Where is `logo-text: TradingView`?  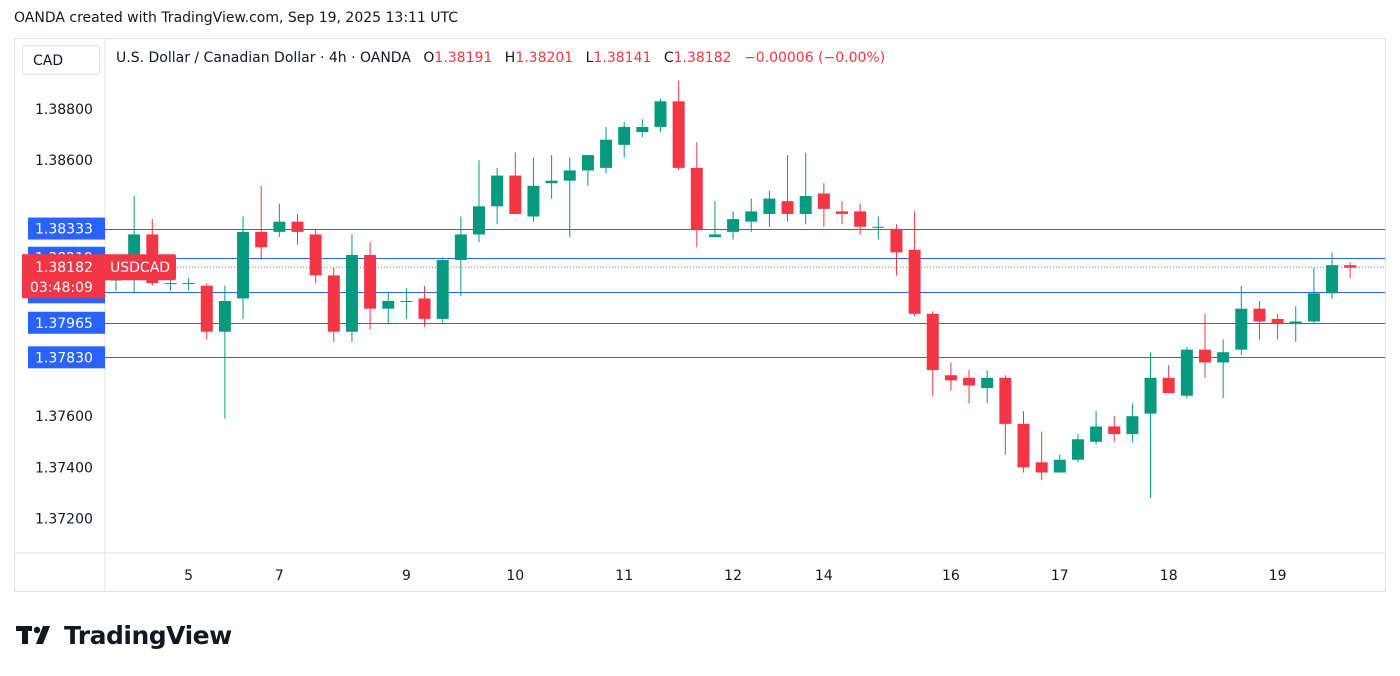
logo-text: TradingView is located at coordinates (148, 635).